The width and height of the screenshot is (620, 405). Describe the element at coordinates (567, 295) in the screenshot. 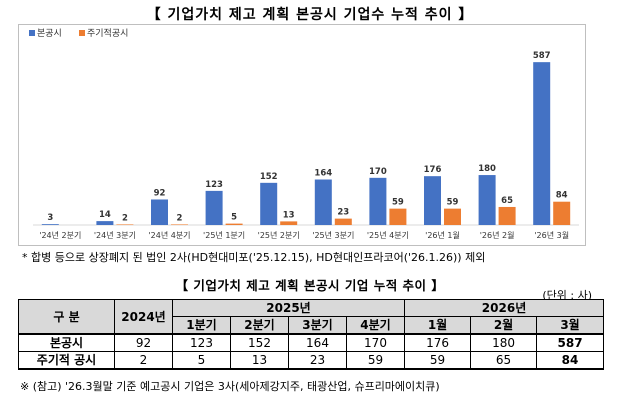

I see `unit-label: (단위 : 사)` at that location.